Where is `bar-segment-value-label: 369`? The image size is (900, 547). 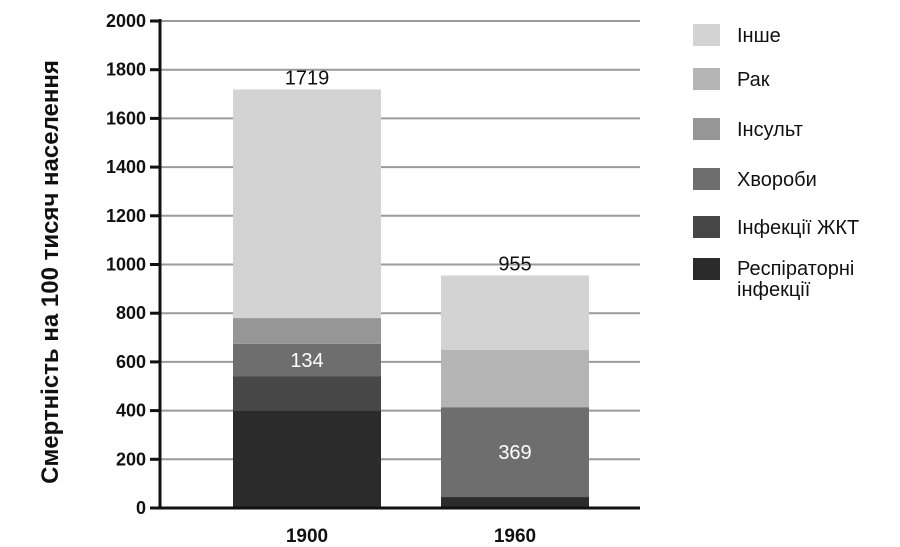
bar-segment-value-label: 369 is located at coordinates (514, 453).